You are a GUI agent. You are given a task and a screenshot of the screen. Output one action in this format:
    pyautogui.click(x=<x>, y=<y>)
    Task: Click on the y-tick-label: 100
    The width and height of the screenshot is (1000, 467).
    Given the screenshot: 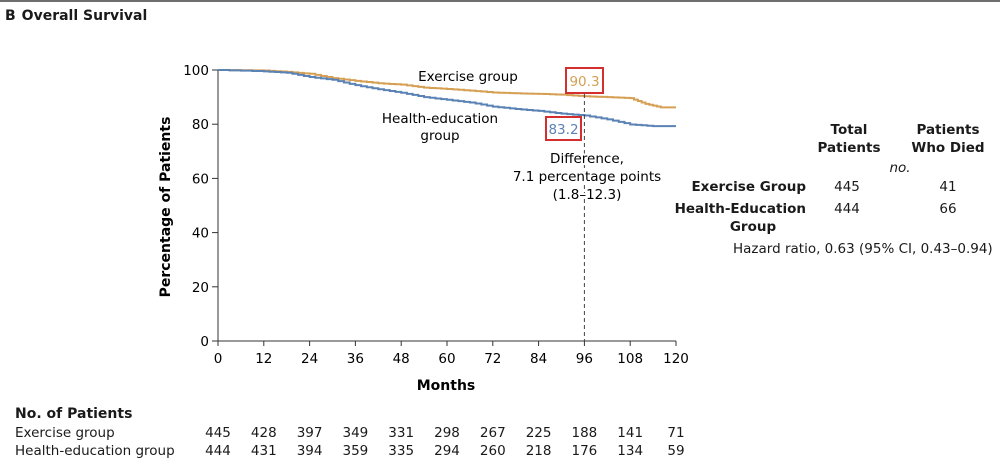 What is the action you would take?
    pyautogui.click(x=196, y=71)
    